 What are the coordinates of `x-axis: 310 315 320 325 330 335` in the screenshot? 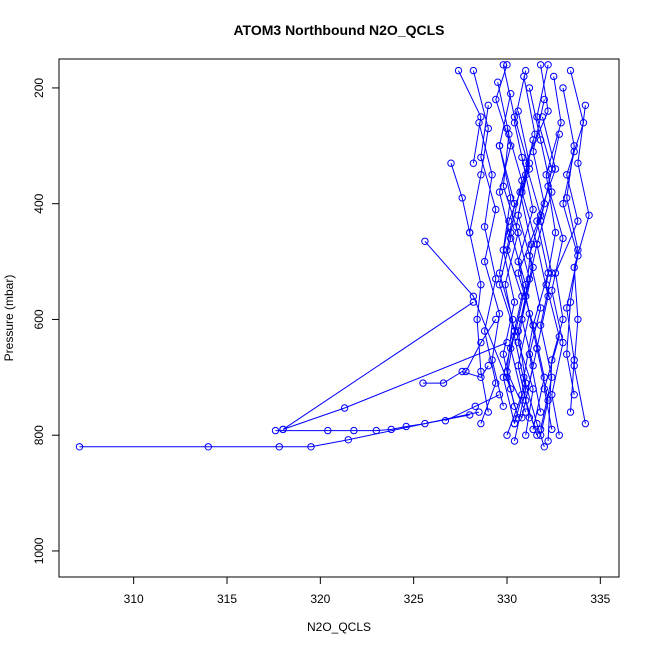 It's located at (367, 591).